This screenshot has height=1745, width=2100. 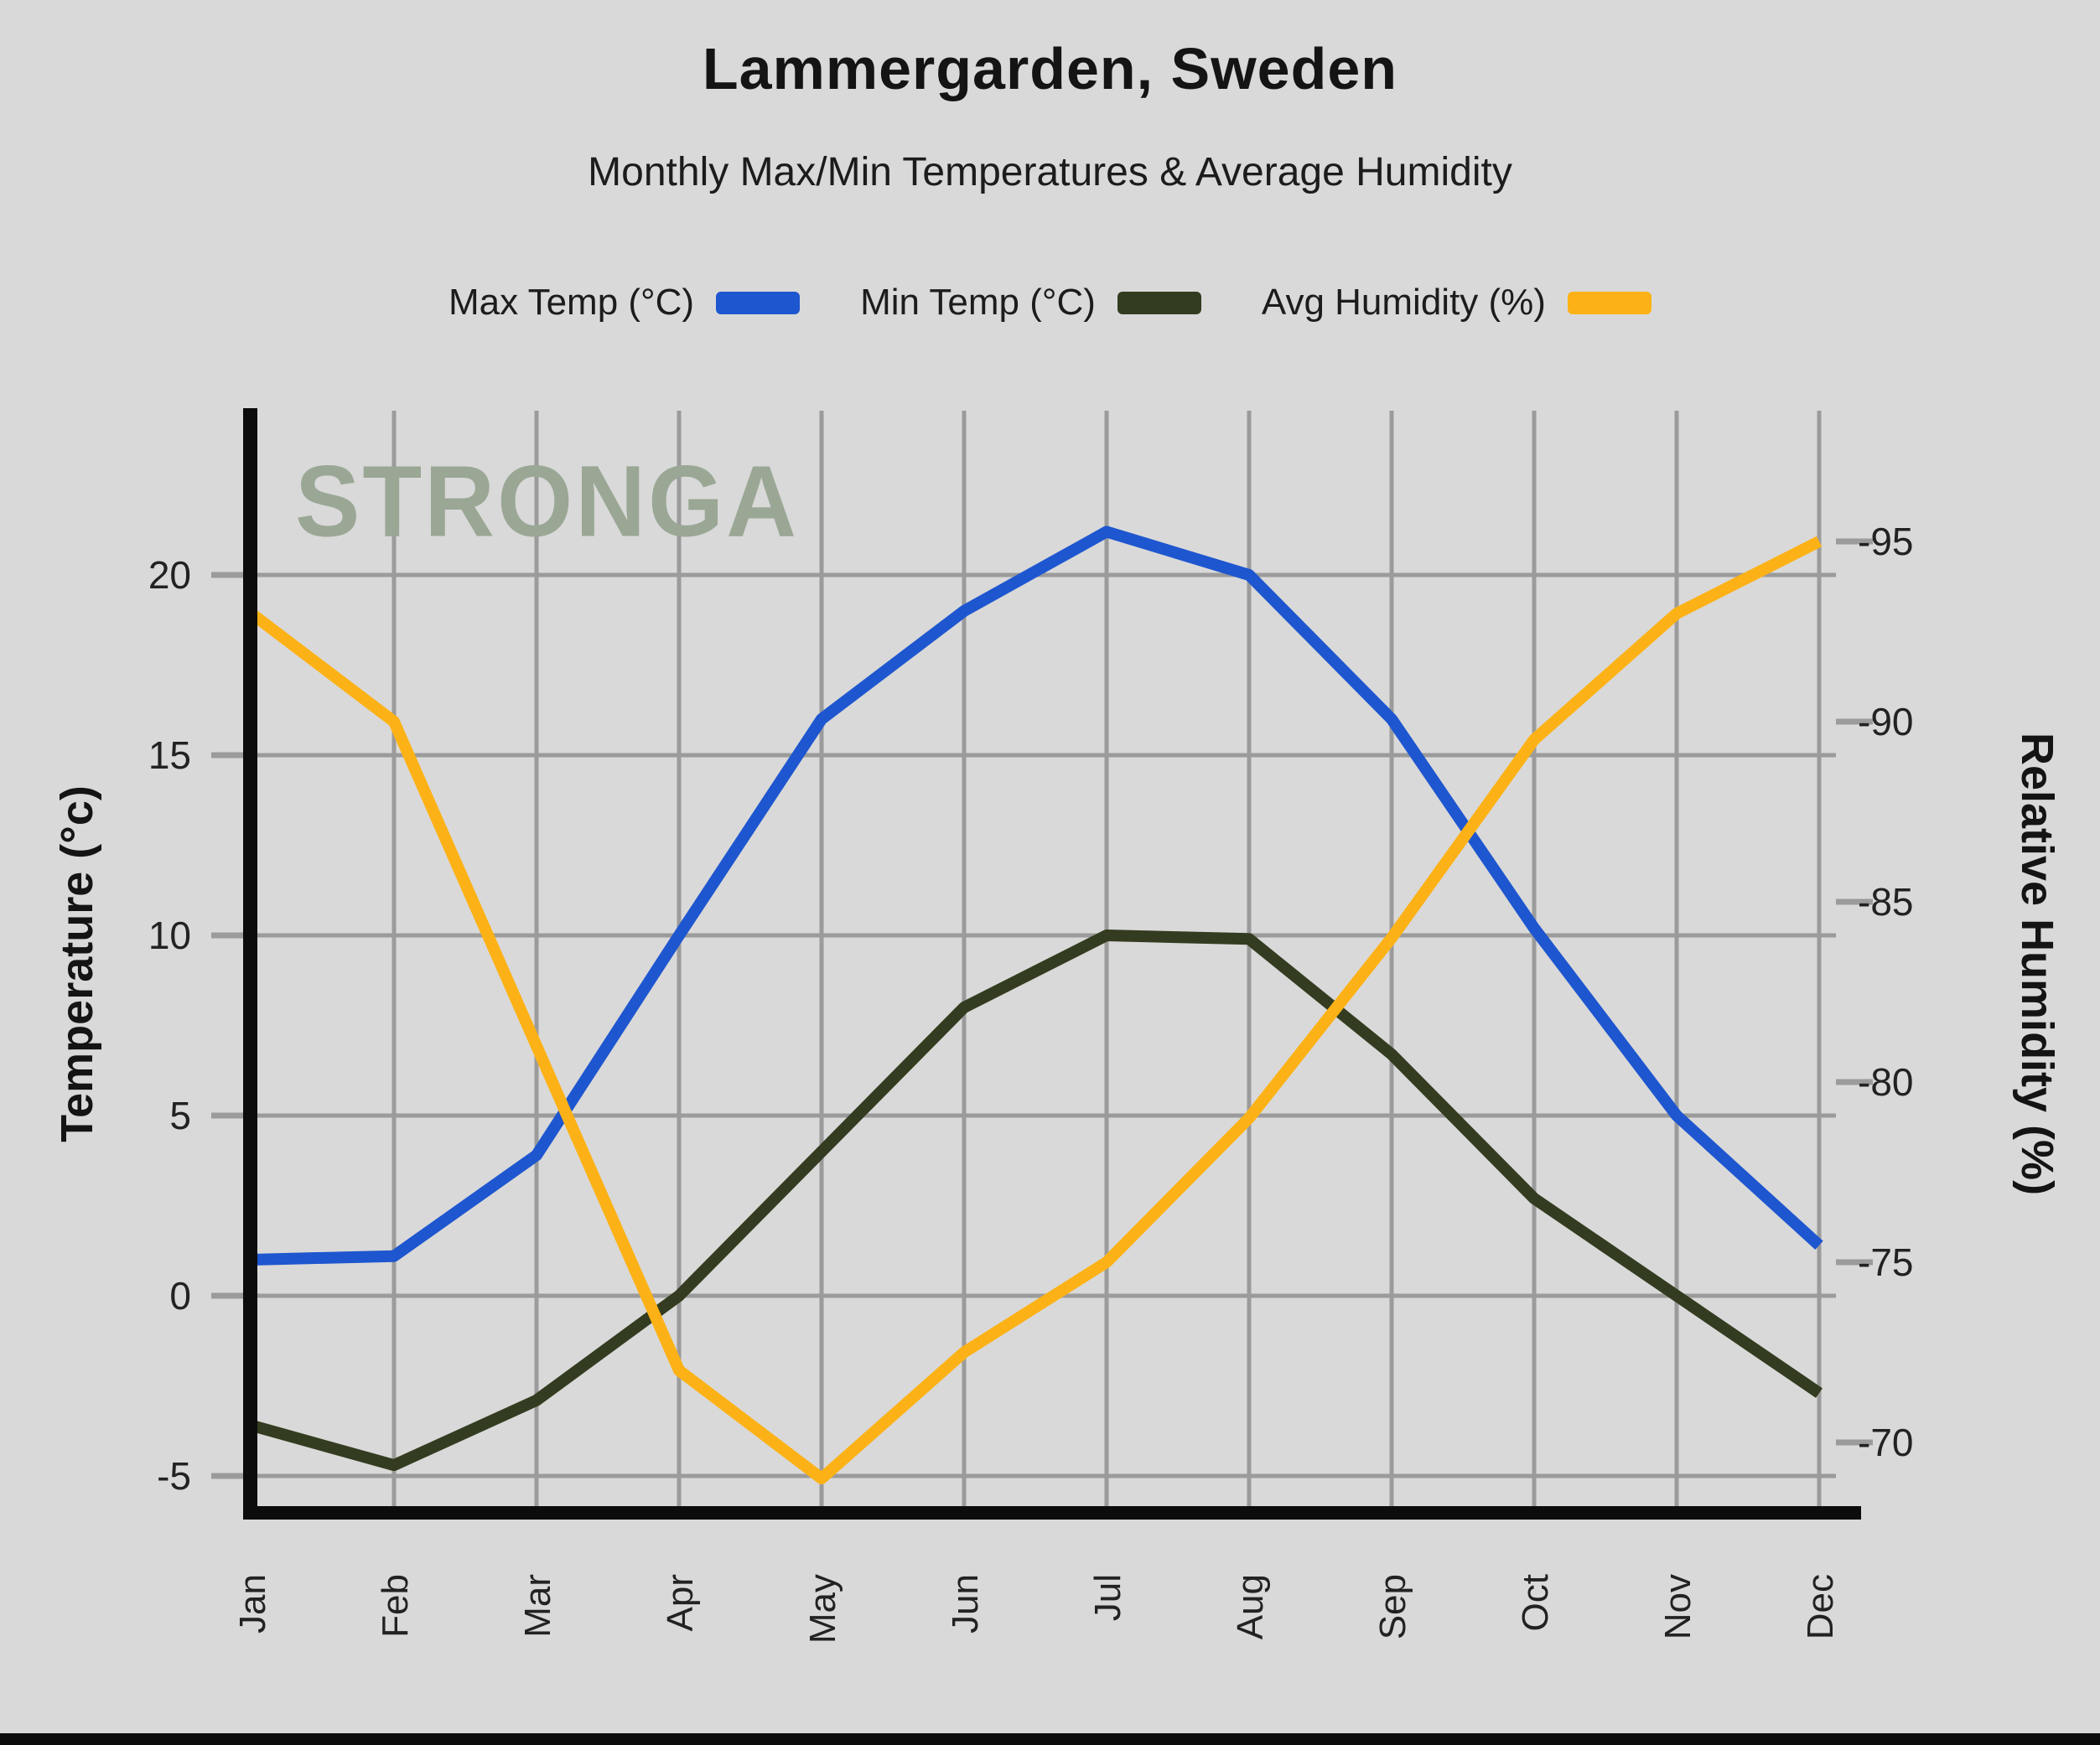 What do you see at coordinates (169, 575) in the screenshot?
I see `left-axis-tick-label: 20` at bounding box center [169, 575].